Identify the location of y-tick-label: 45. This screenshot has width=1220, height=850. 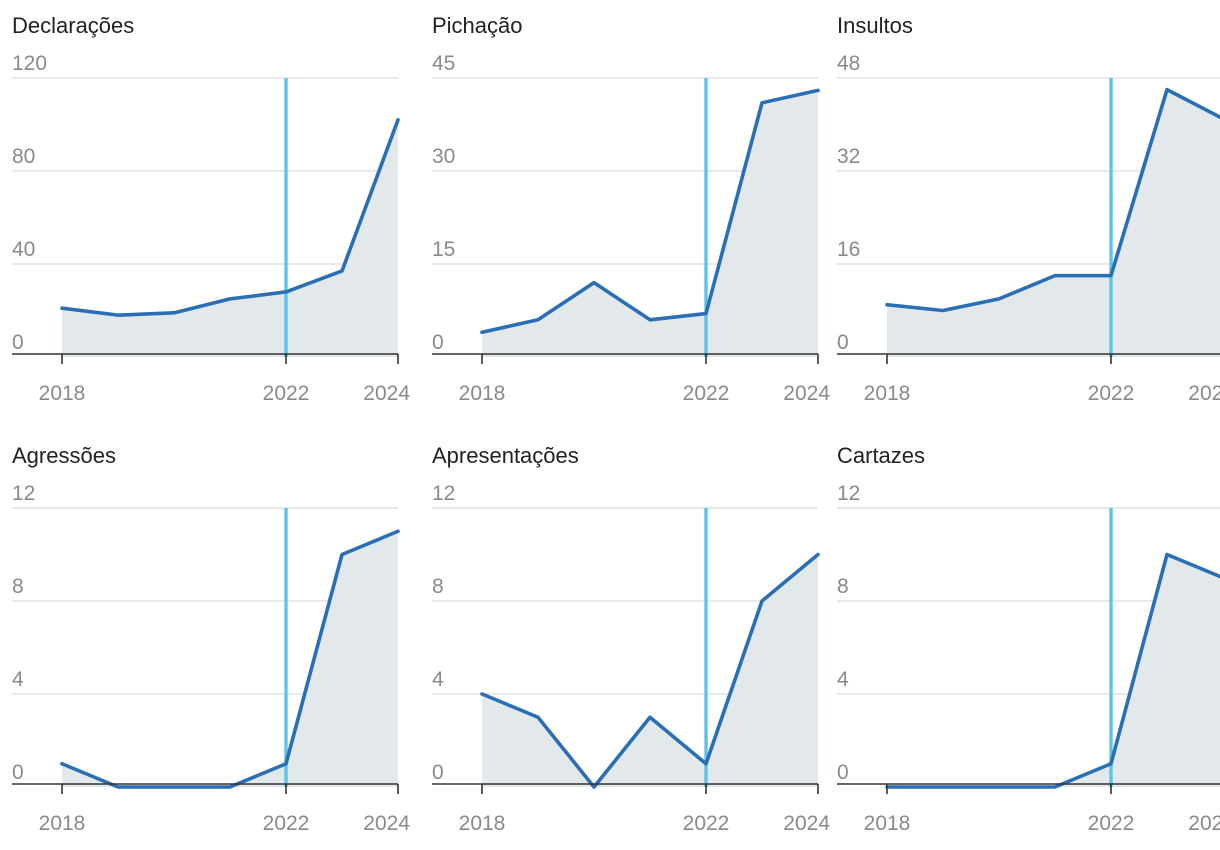
(443, 63).